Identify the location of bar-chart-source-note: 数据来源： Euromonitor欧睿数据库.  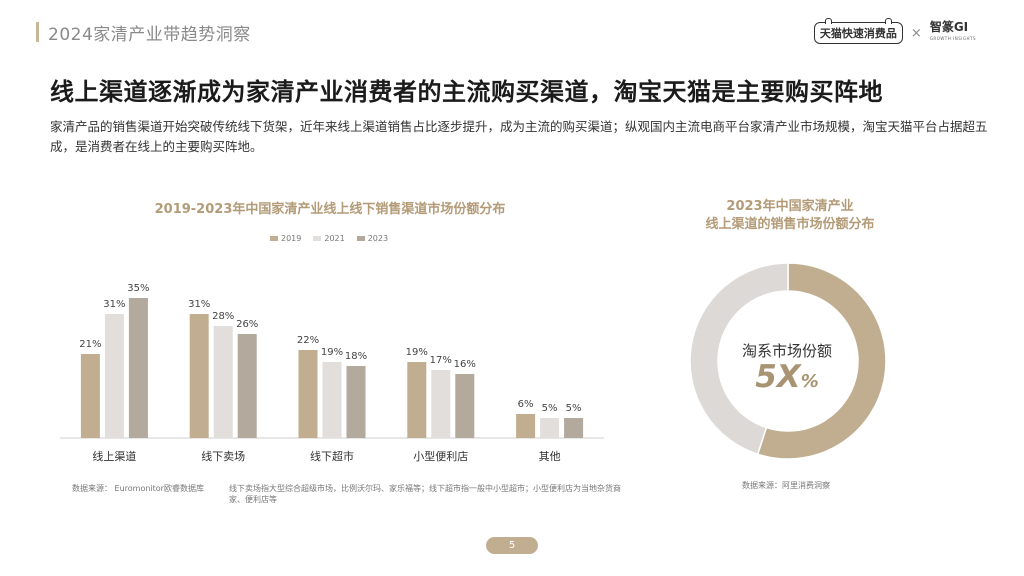
(138, 488).